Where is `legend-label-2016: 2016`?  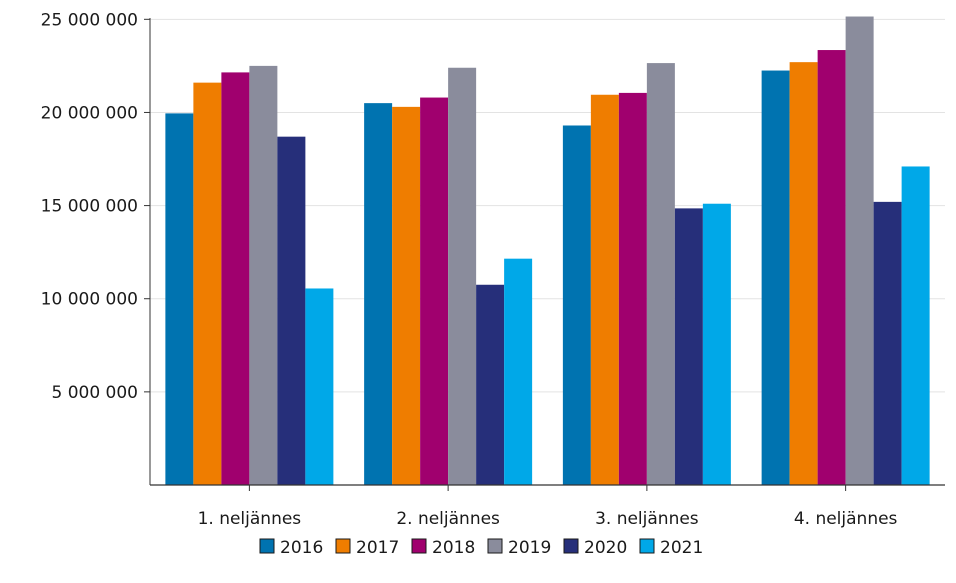
legend-label-2016: 2016 is located at coordinates (301, 548).